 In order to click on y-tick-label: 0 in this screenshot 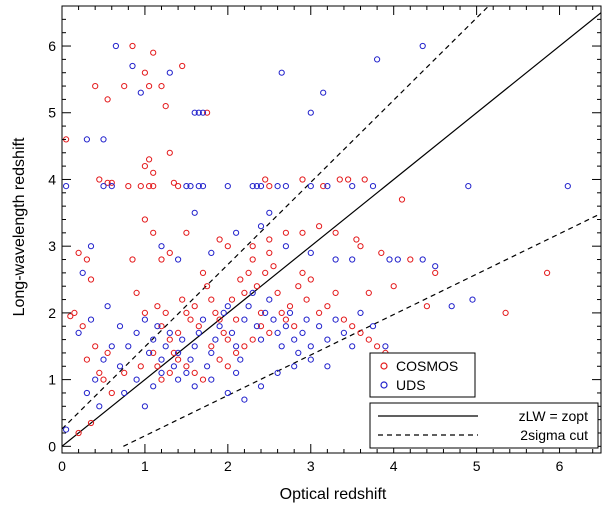, I will do `click(52, 446)`.